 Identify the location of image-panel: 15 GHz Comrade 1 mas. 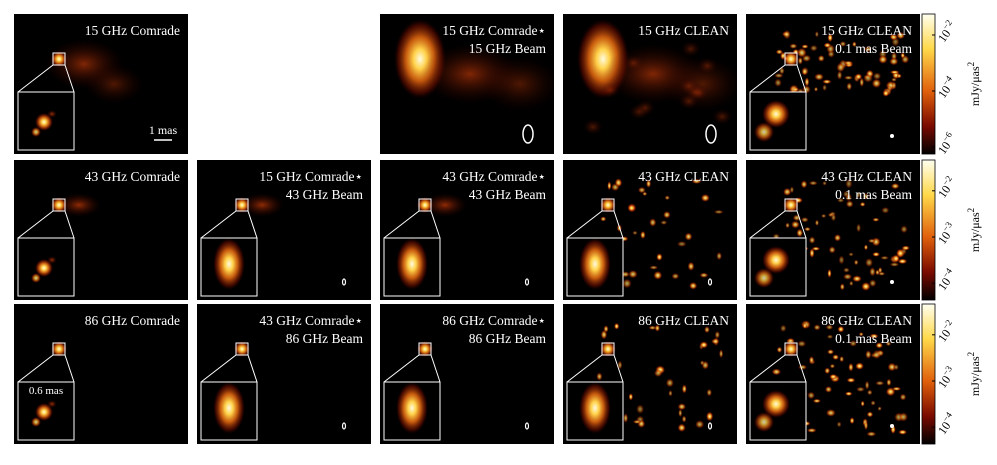
(101, 84).